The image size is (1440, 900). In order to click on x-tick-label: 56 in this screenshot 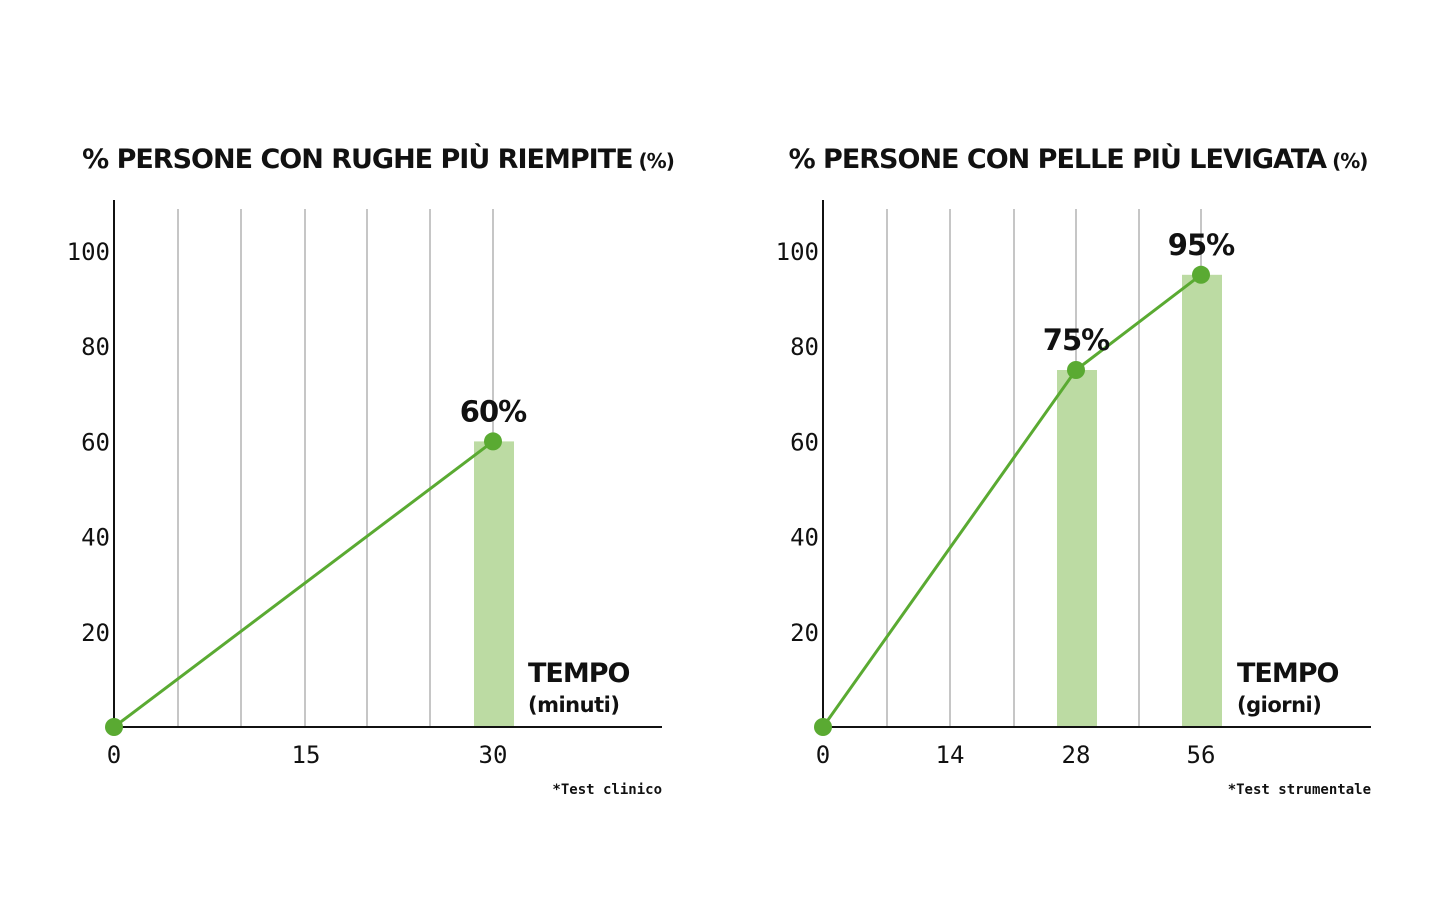, I will do `click(1201, 755)`.